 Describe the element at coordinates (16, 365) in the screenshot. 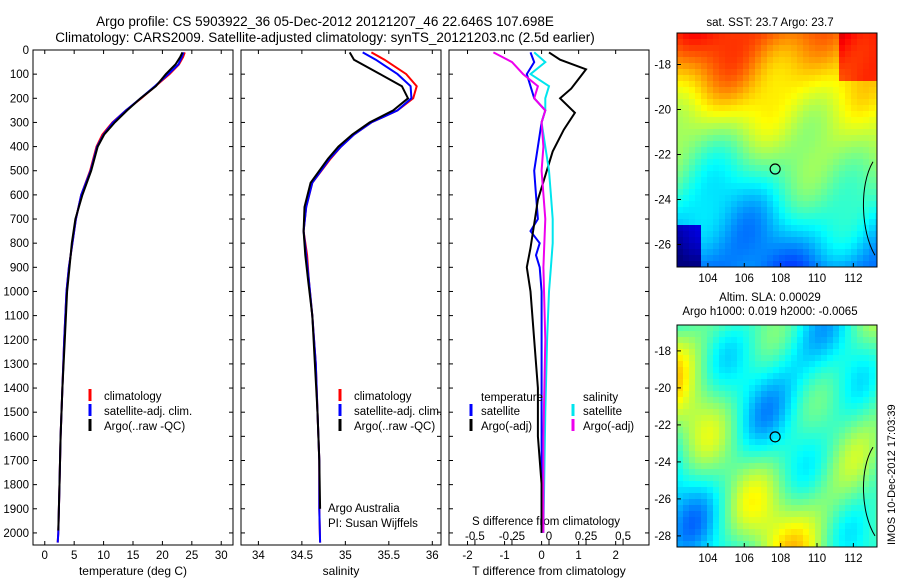

I see `y-tick-label: 1300` at that location.